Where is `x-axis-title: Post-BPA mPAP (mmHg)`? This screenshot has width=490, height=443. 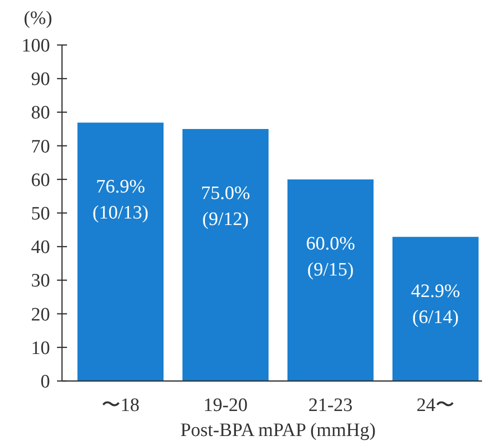
x-axis-title: Post-BPA mPAP (mmHg) is located at coordinates (278, 430).